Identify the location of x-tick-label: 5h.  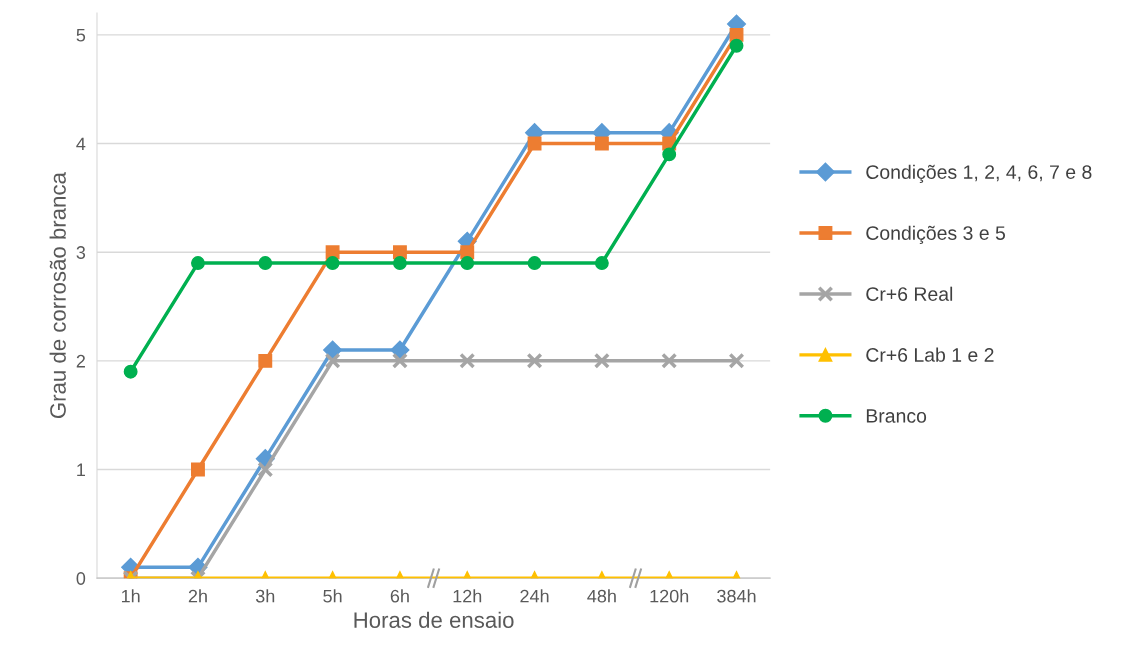
(332, 596).